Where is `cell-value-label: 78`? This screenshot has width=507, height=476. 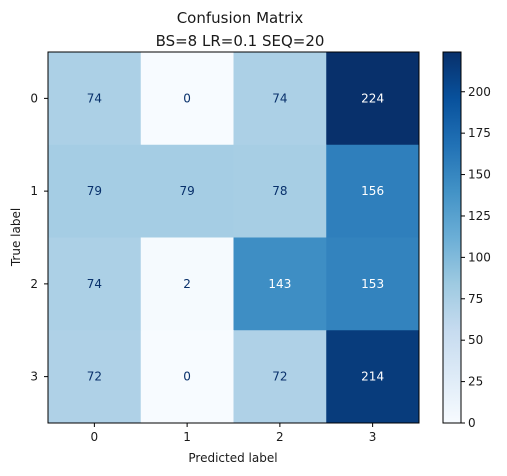
cell-value-label: 78 is located at coordinates (279, 191).